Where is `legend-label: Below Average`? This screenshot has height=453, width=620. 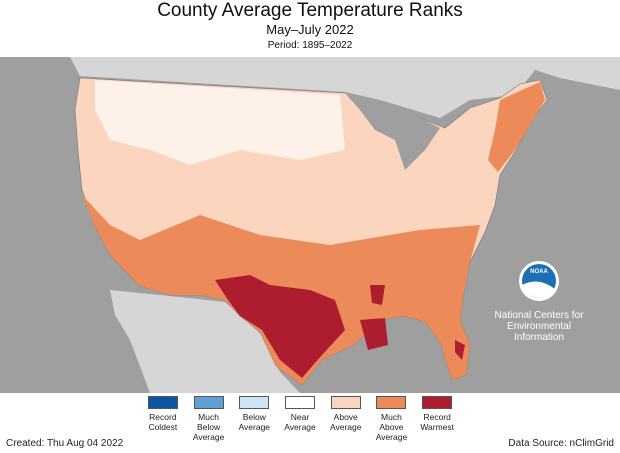 legend-label: Below Average is located at coordinates (254, 422).